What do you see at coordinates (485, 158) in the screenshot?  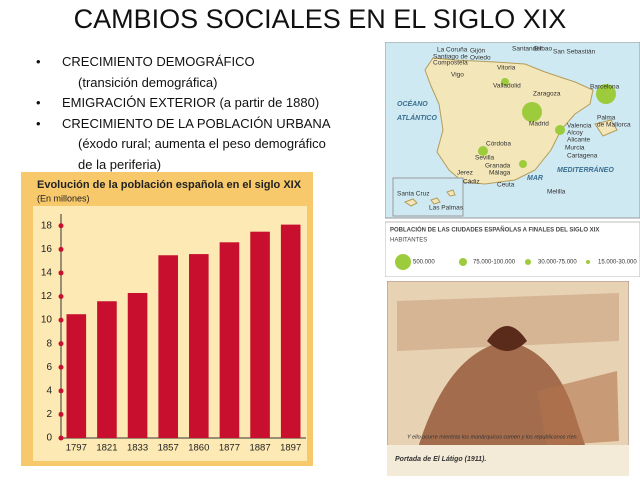 I see `map-label: Sevilla` at bounding box center [485, 158].